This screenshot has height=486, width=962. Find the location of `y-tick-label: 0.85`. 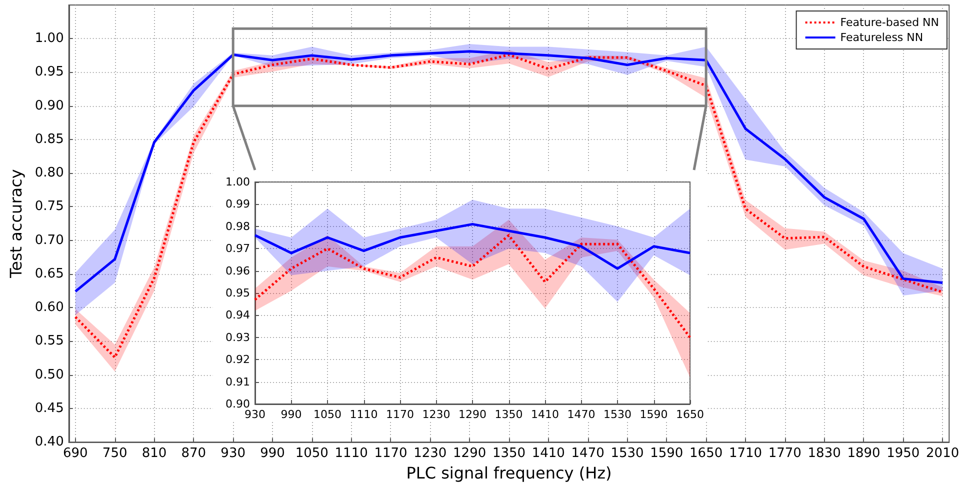

y-tick-label: 0.85 is located at coordinates (49, 139).